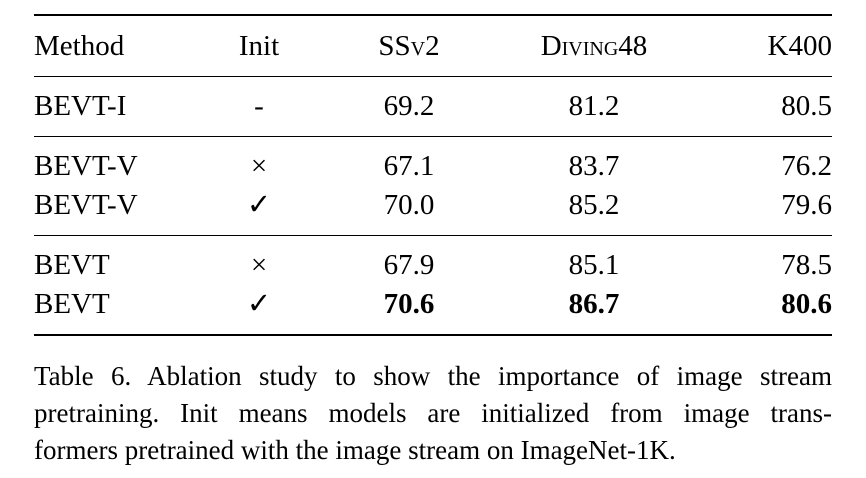 The height and width of the screenshot is (478, 866). I want to click on table-row: BEVT ✓ 70.6 86.7 80.6, so click(433, 310).